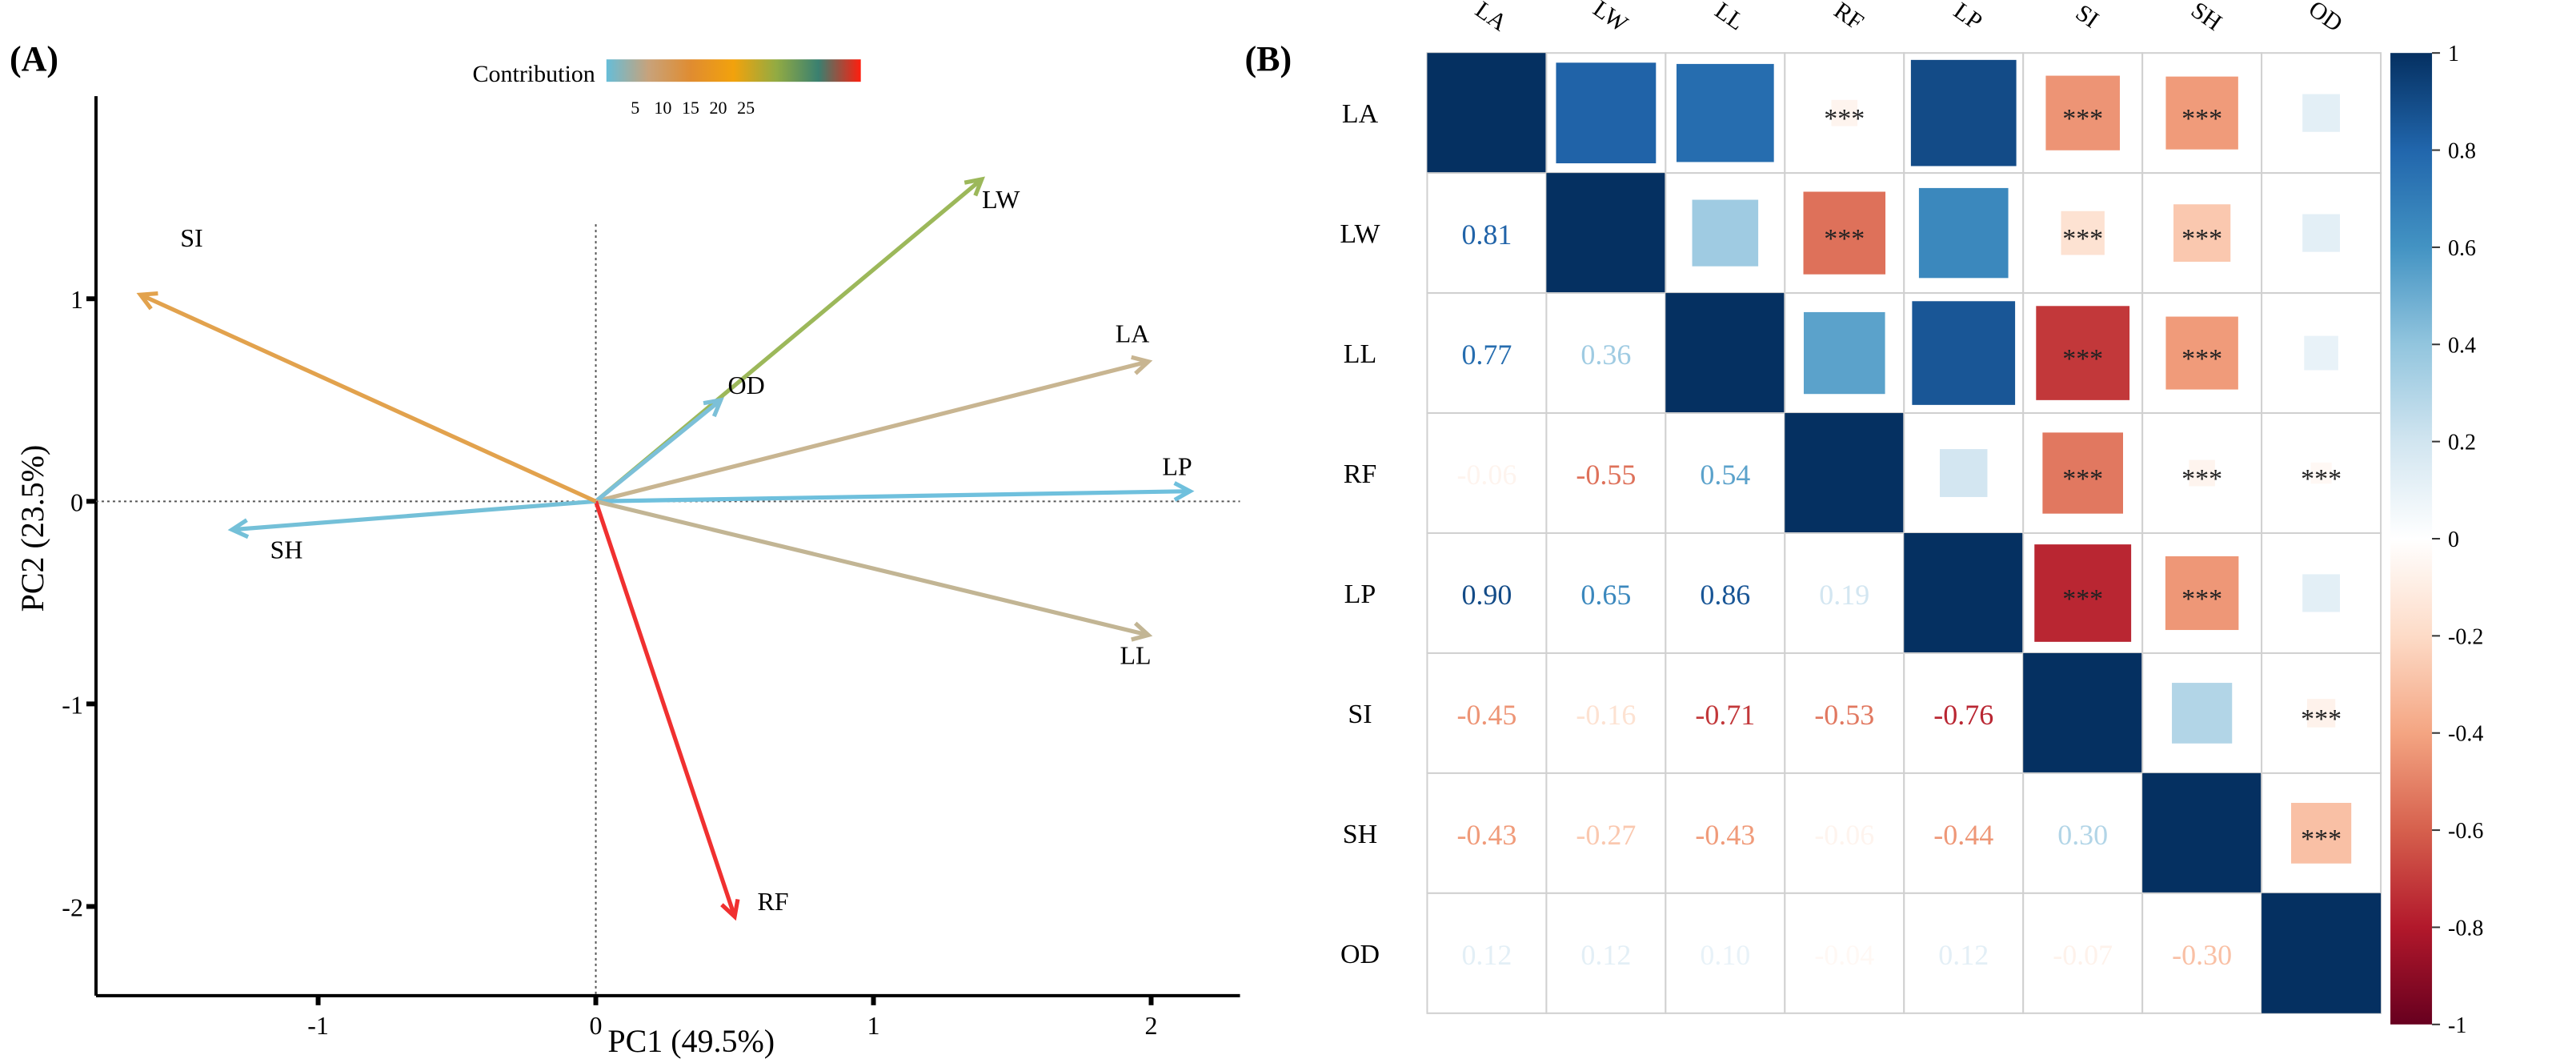 Image resolution: width=2576 pixels, height=1063 pixels. I want to click on arrow-sh: SH, so click(411, 531).